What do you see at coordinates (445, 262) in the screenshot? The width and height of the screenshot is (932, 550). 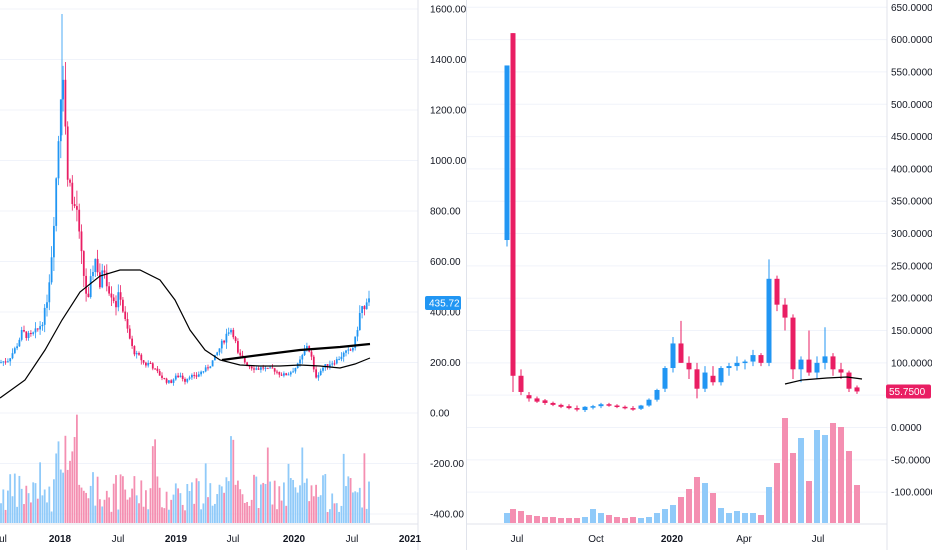 I see `y-tick-label: 600.00` at bounding box center [445, 262].